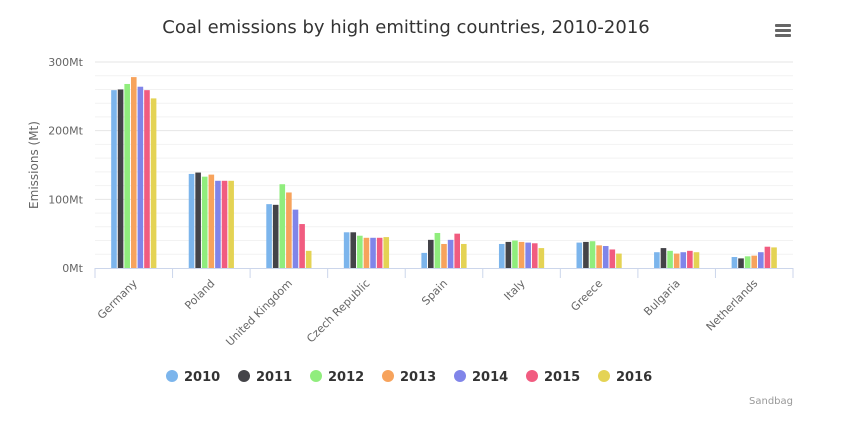  What do you see at coordinates (295, 238) in the screenshot?
I see `bar-united-kingdom-2014` at bounding box center [295, 238].